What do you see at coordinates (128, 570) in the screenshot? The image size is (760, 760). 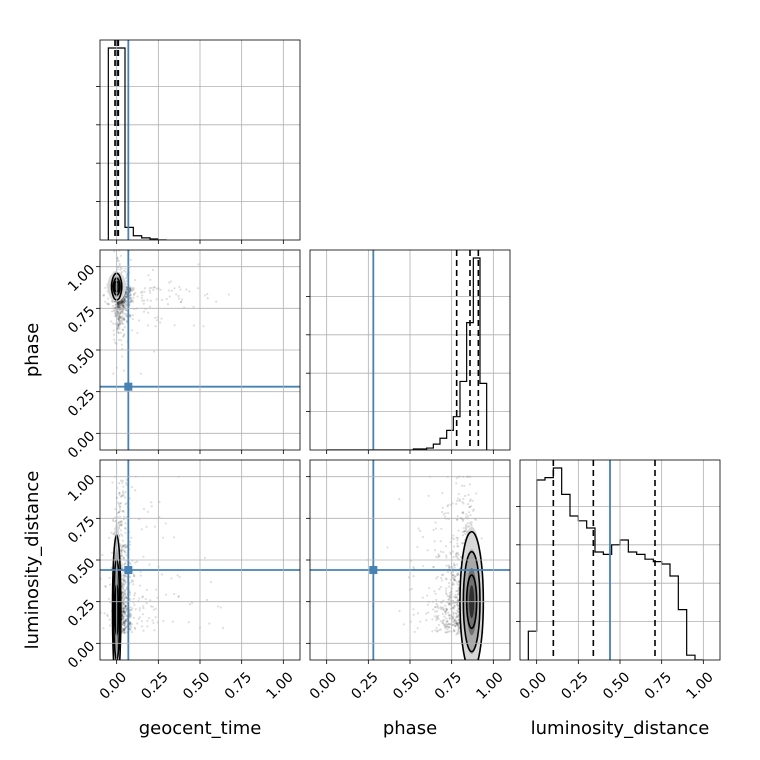 I see `truth-marker` at bounding box center [128, 570].